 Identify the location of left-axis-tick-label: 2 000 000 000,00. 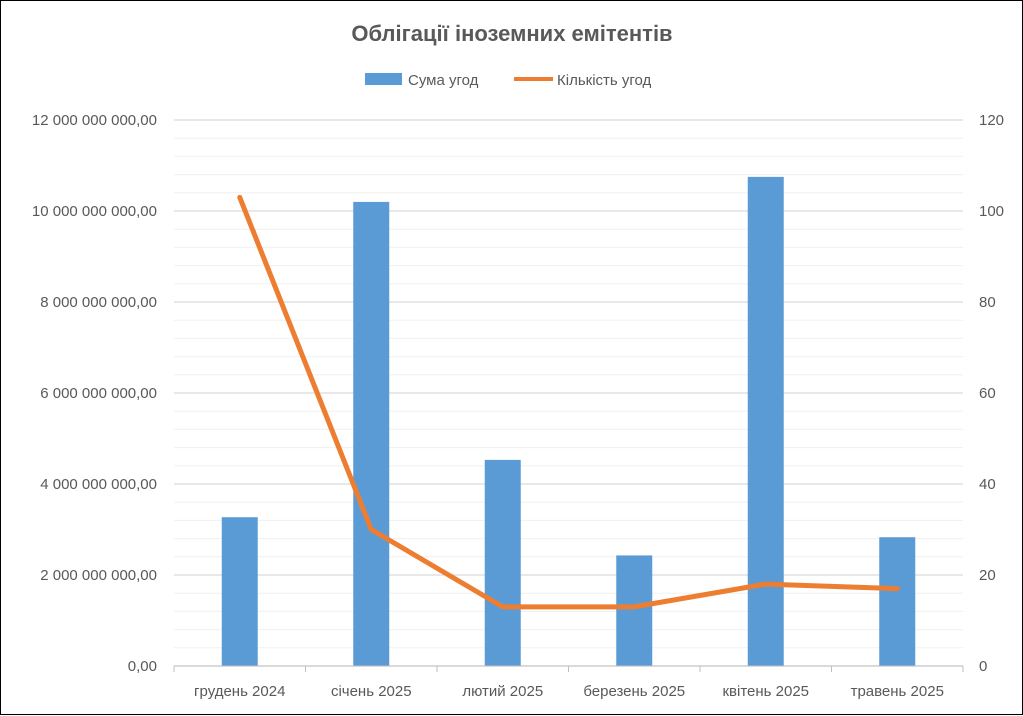
(98, 575).